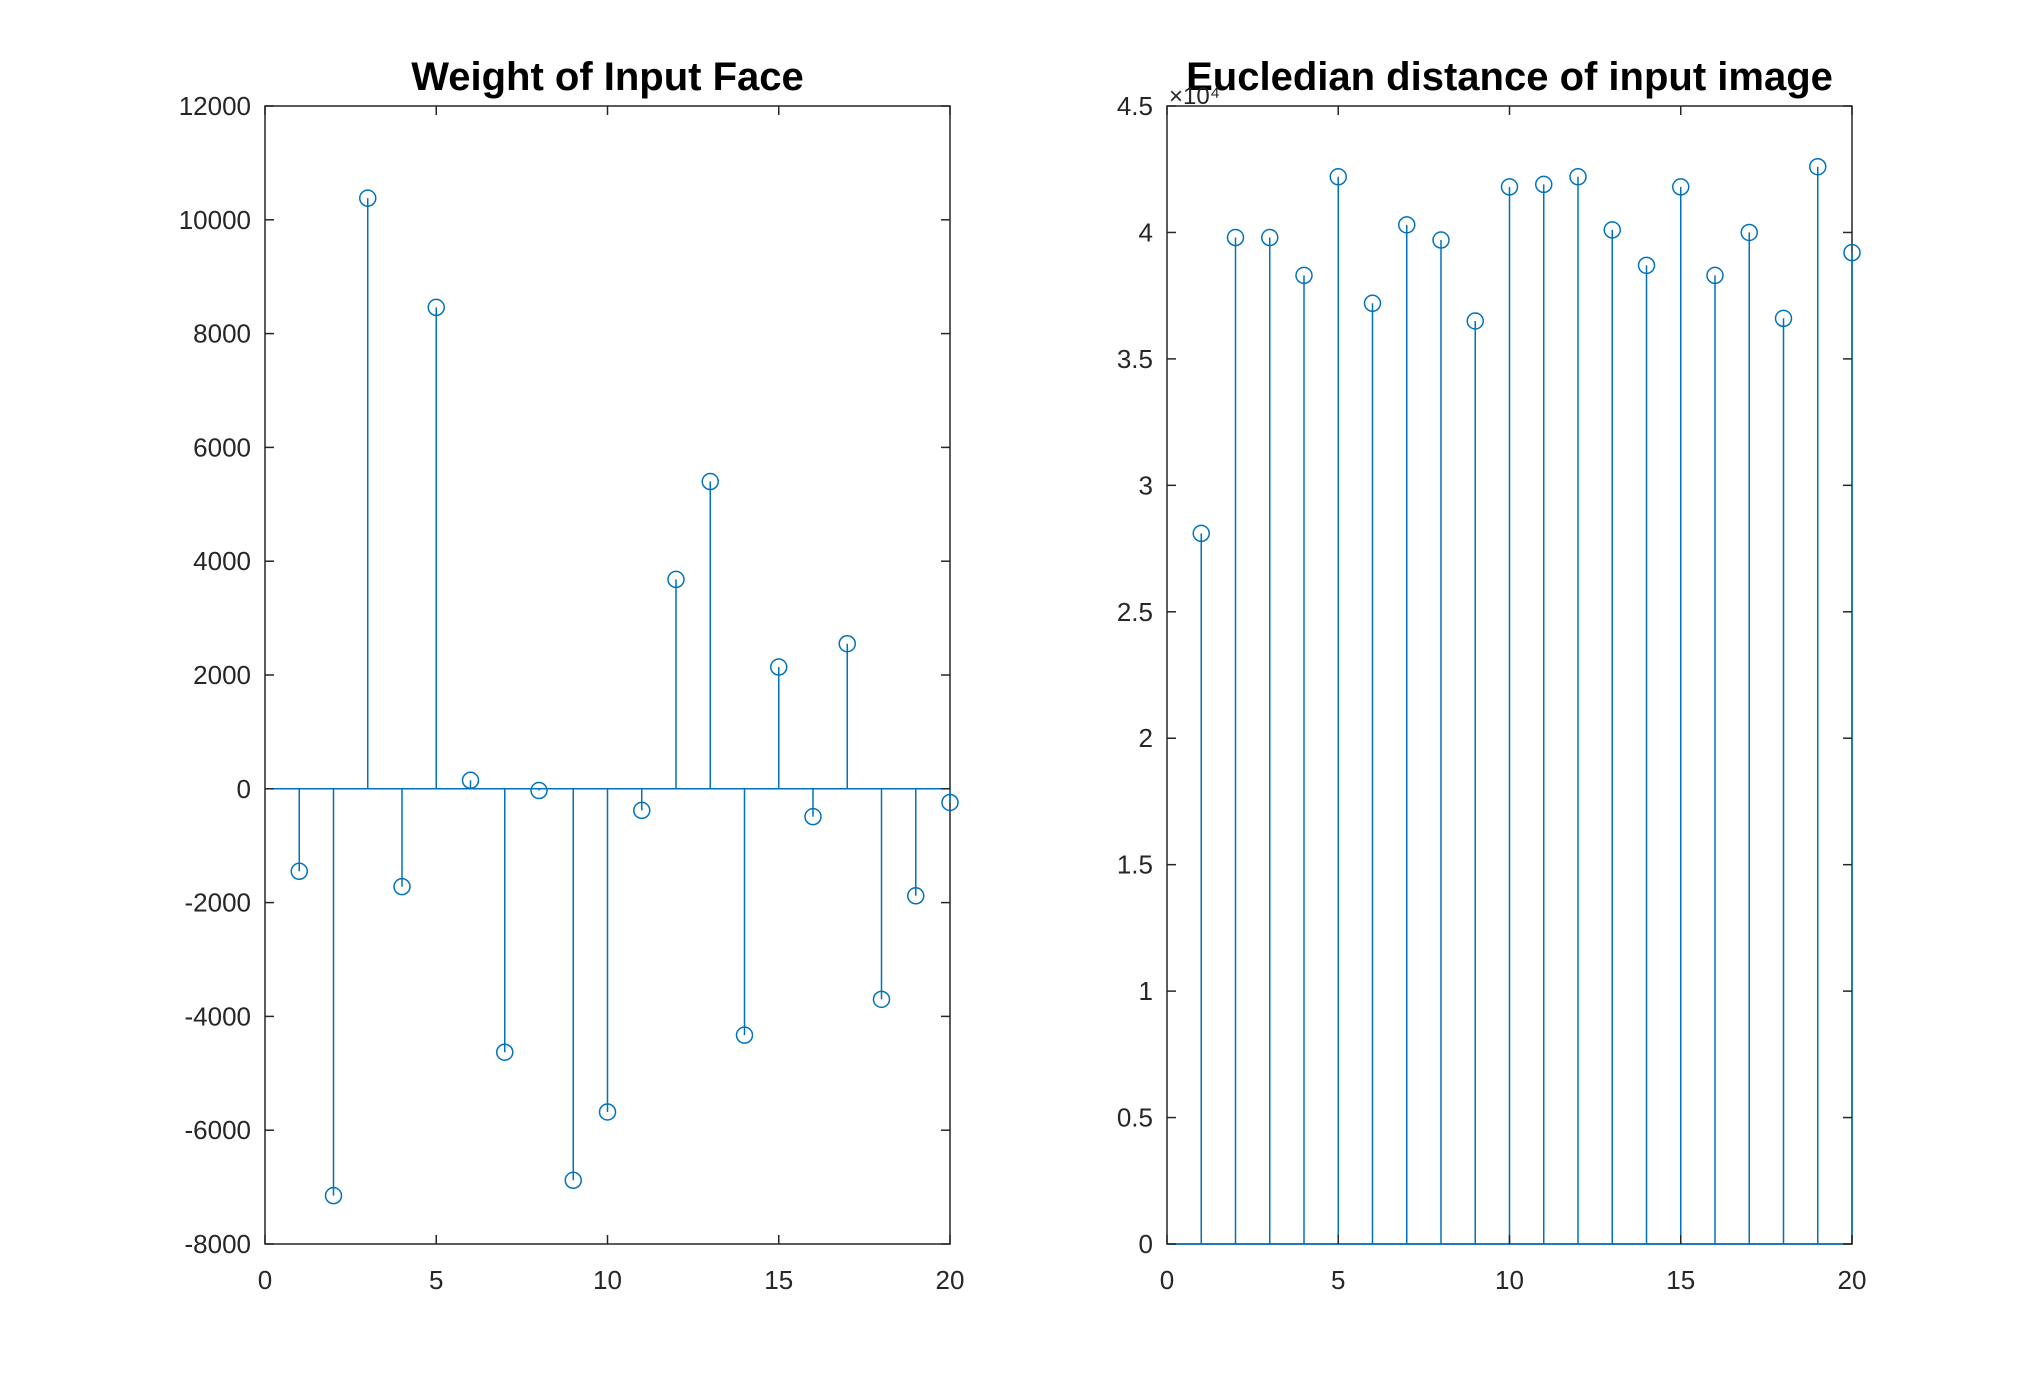  I want to click on y-tick-label: 2.5, so click(1135, 612).